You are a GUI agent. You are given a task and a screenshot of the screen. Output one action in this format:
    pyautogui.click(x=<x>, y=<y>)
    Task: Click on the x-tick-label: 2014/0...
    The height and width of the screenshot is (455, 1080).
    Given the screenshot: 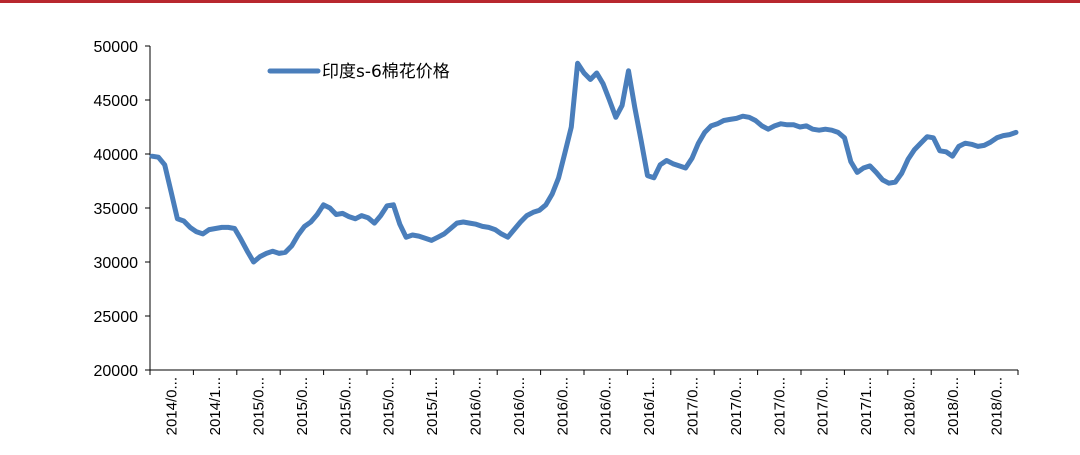 What is the action you would take?
    pyautogui.click(x=172, y=406)
    